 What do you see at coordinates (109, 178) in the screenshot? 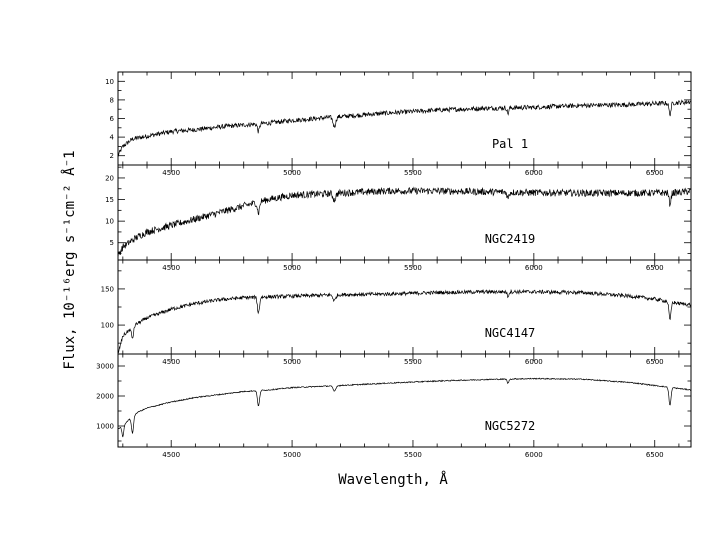
I see `y-tick-label: 20` at bounding box center [109, 178].